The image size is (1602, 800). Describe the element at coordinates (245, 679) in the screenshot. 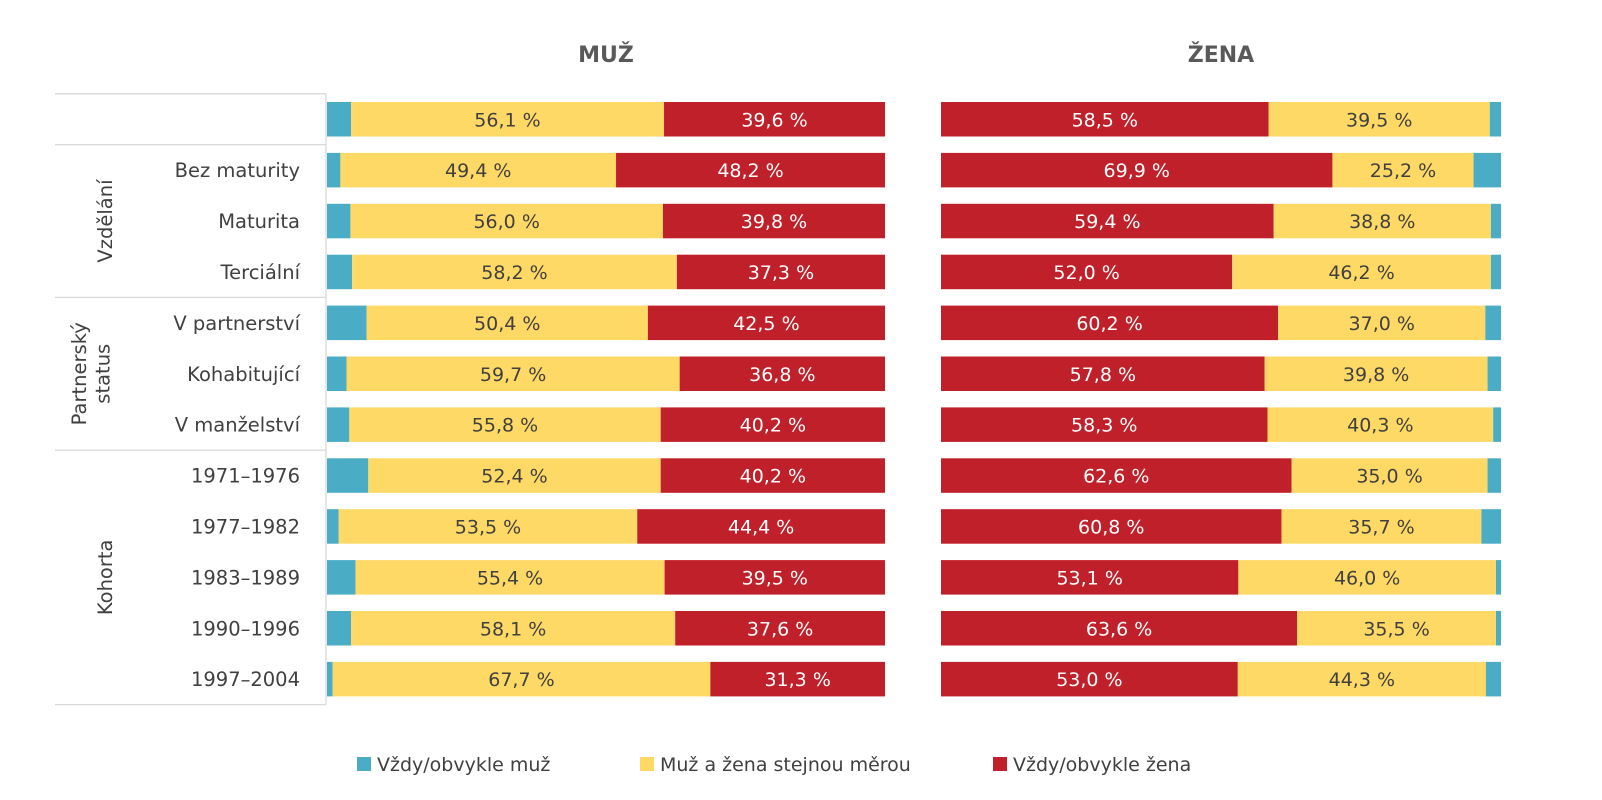

I see `row-label: 1997–2004` at that location.